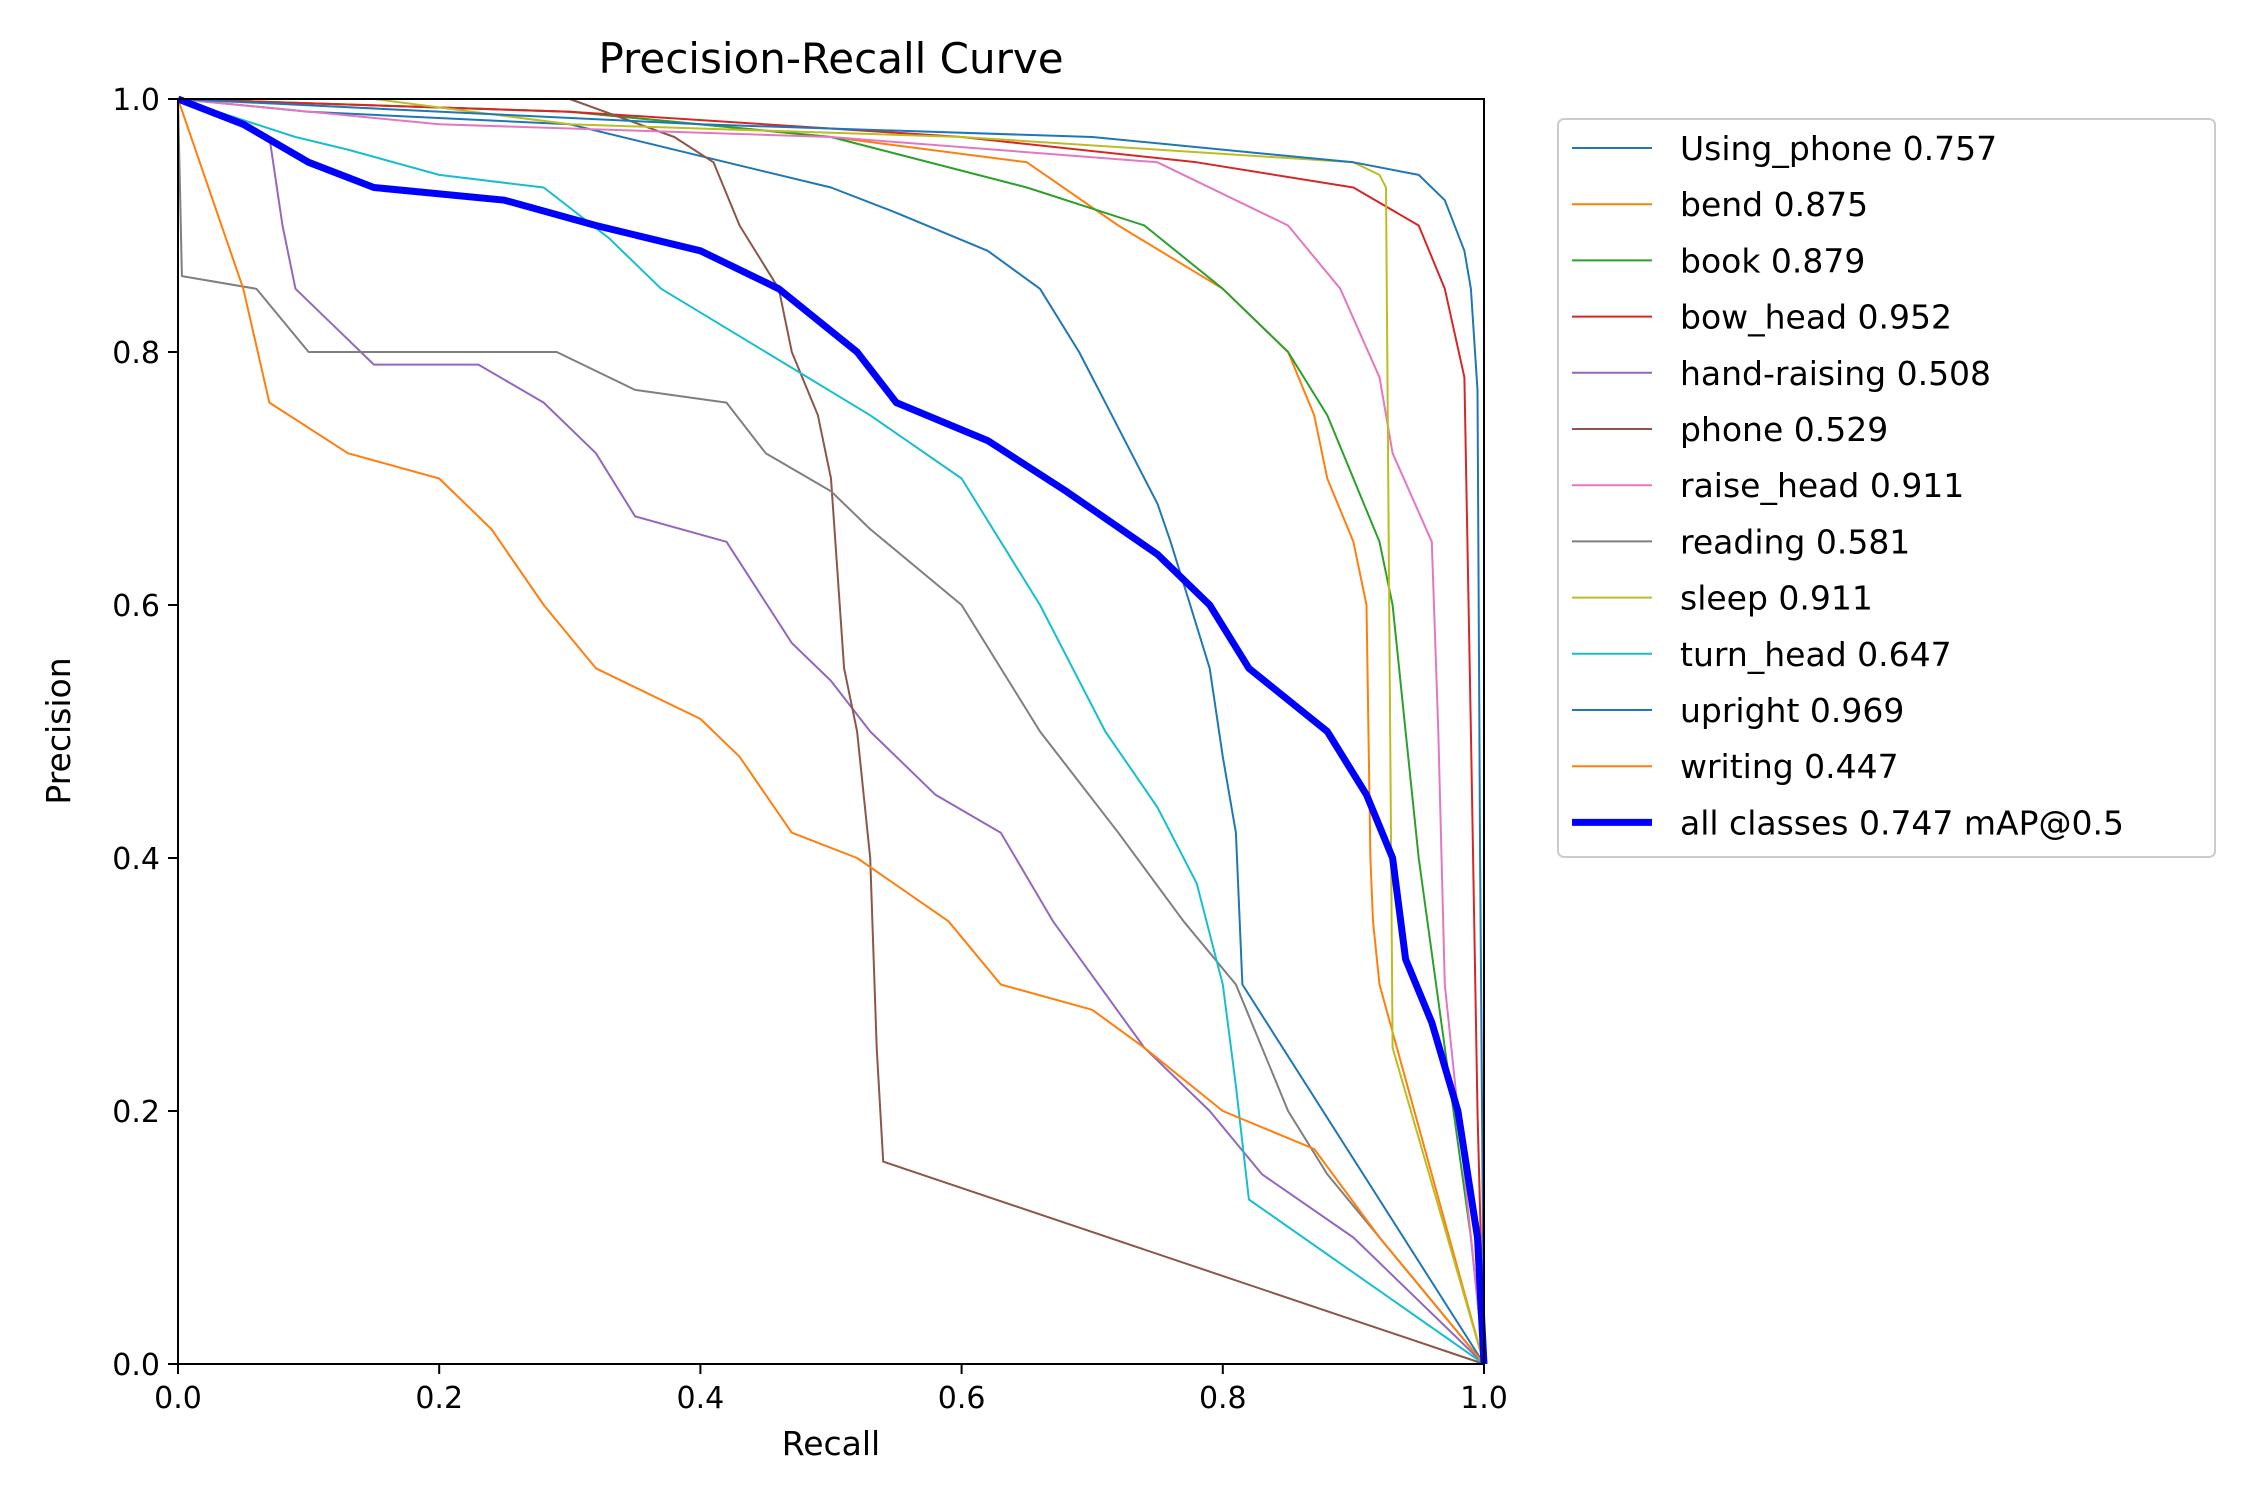 Image resolution: width=2250 pixels, height=1504 pixels. What do you see at coordinates (1792, 710) in the screenshot?
I see `legend-label: upright 0.969` at bounding box center [1792, 710].